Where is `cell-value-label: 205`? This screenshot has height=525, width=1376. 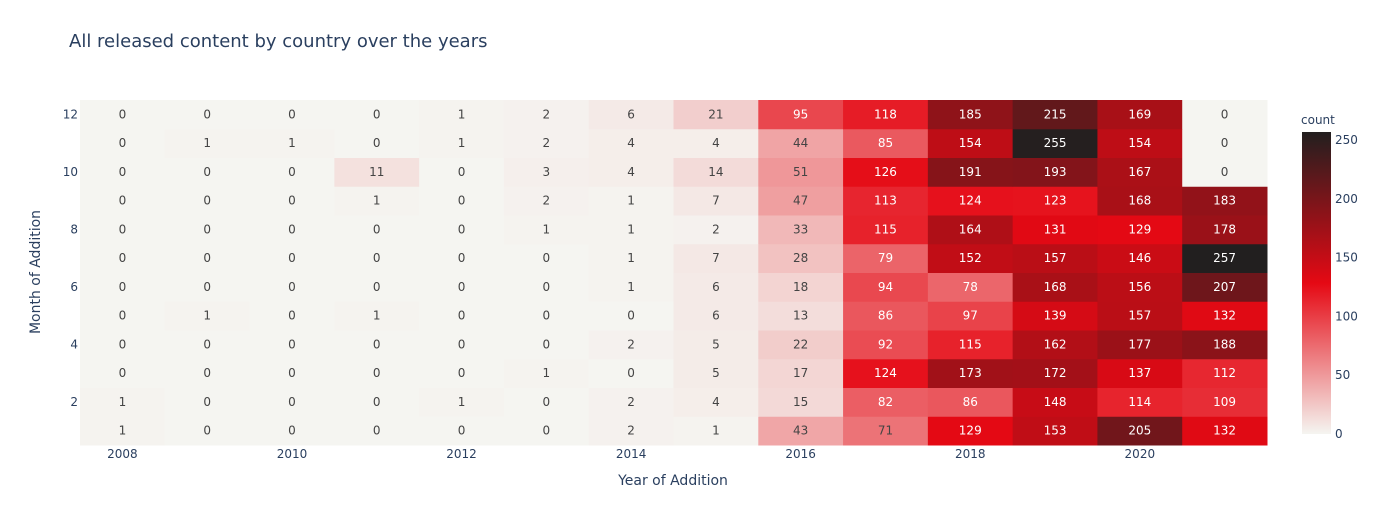 cell-value-label: 205 is located at coordinates (1139, 431).